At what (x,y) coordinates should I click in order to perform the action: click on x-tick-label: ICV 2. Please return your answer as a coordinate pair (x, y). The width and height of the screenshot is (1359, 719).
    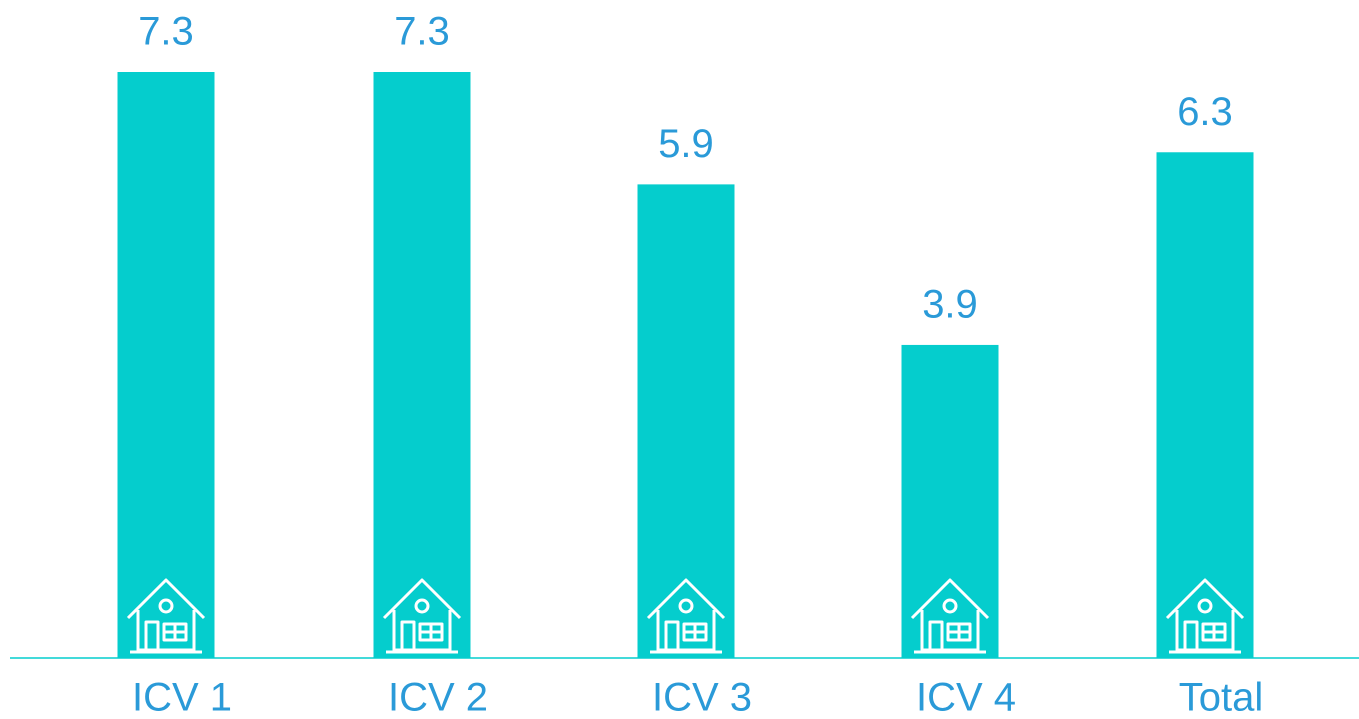
    Looking at the image, I should click on (438, 697).